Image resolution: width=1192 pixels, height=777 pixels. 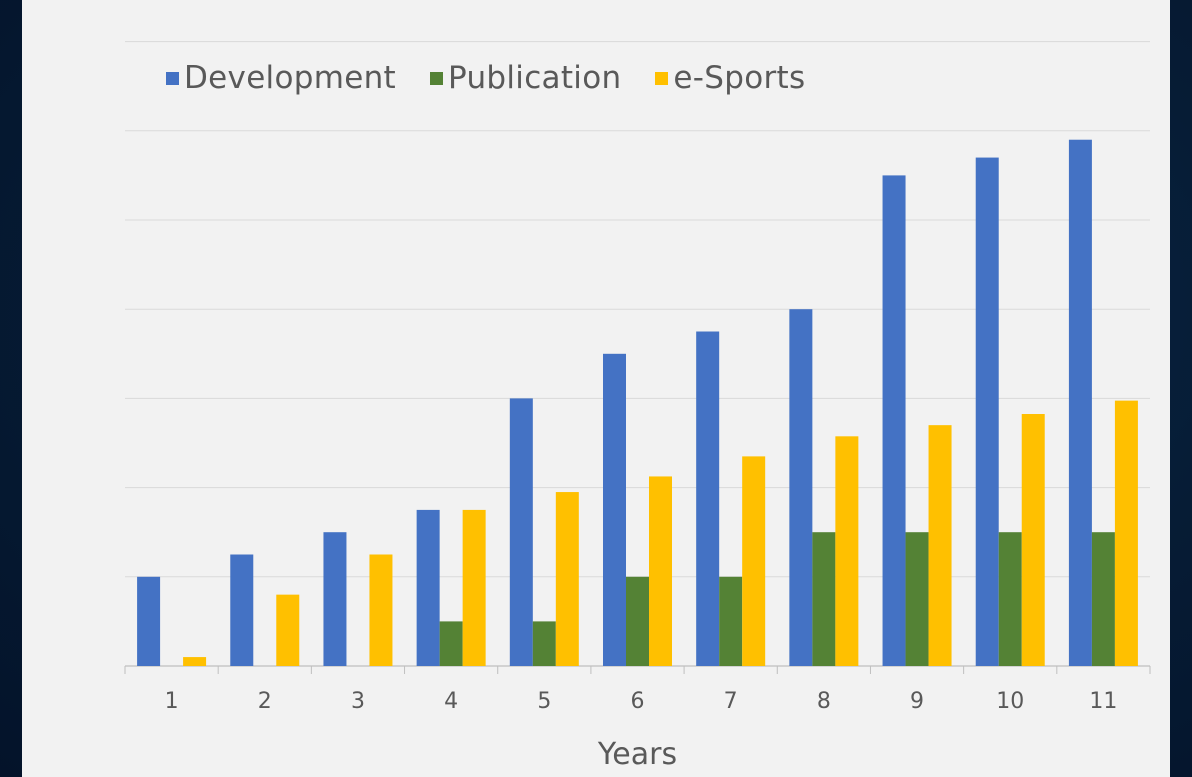 What do you see at coordinates (917, 701) in the screenshot?
I see `x-tick-label: 9` at bounding box center [917, 701].